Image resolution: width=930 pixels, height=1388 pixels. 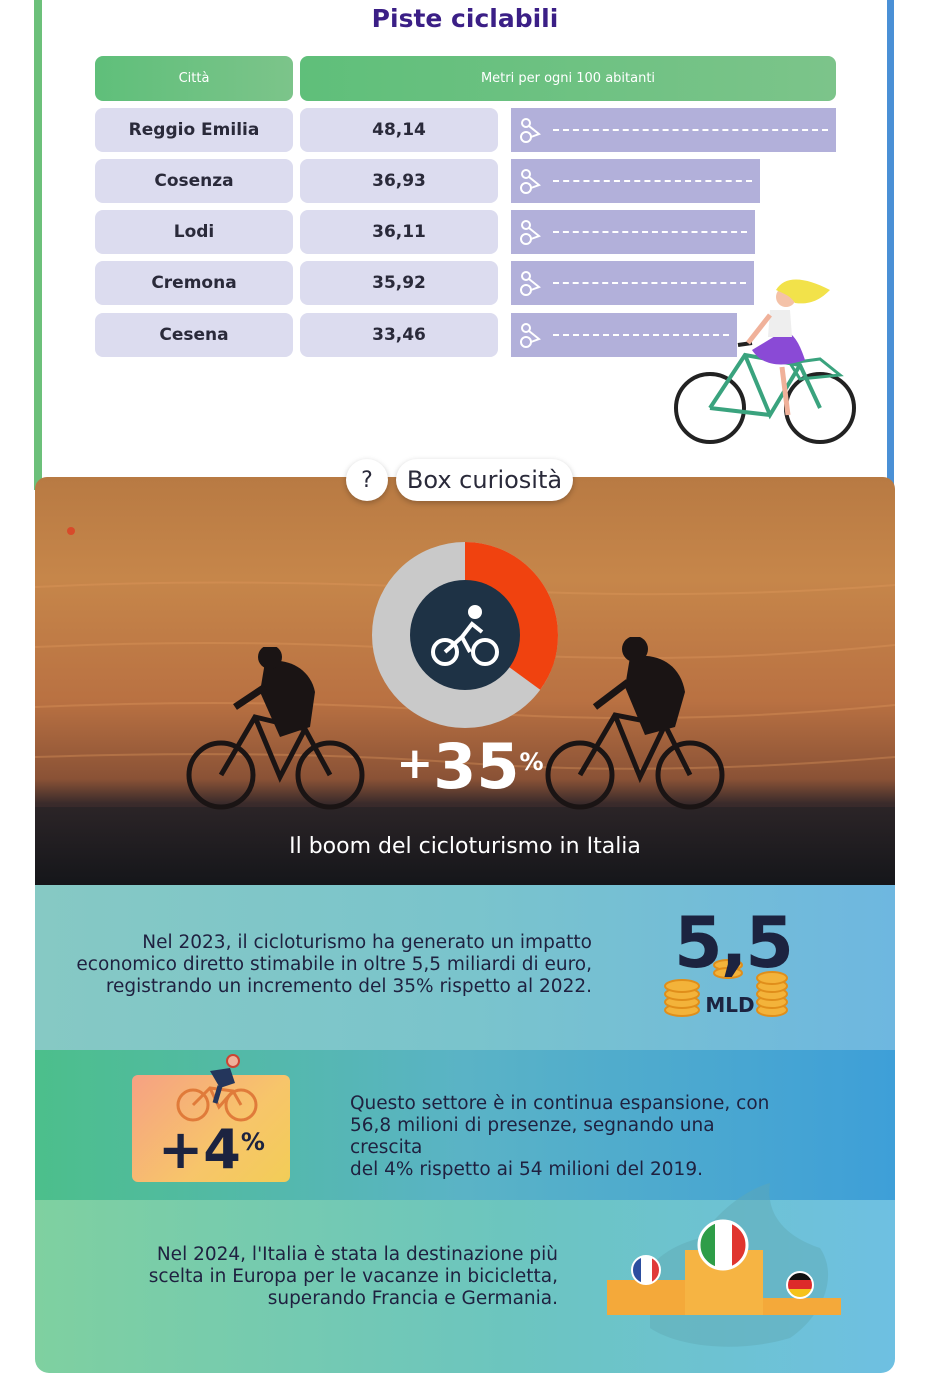 I want to click on row-city: Lodi, so click(x=194, y=232).